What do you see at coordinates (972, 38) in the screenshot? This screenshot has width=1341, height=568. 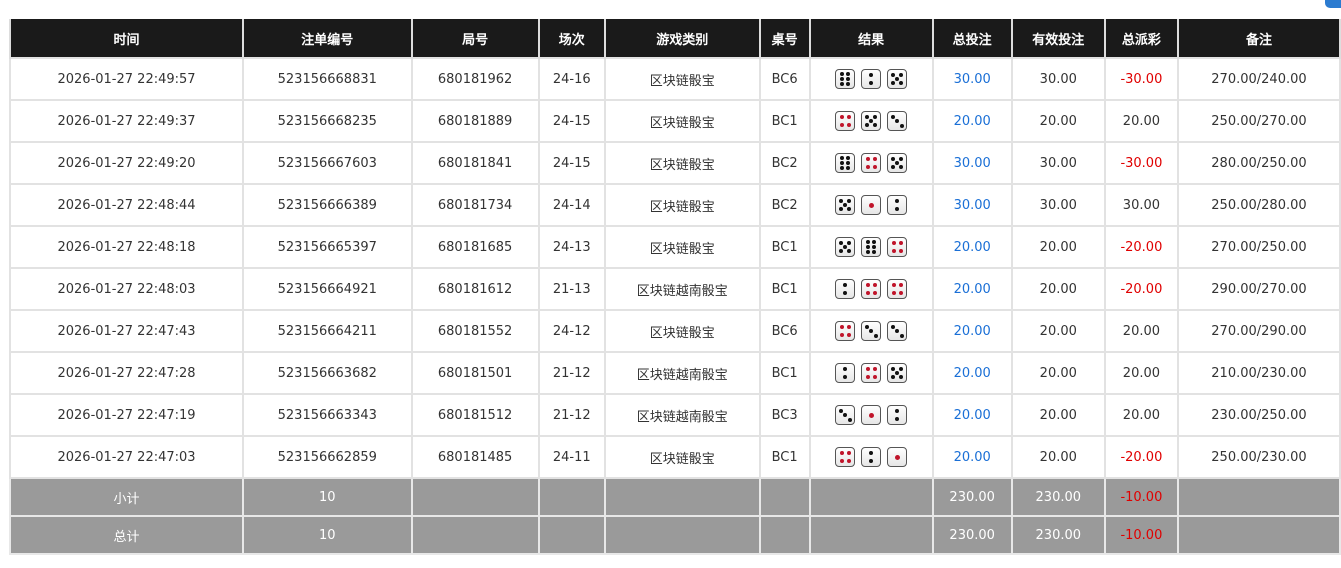 I see `header-total-bet: 总投注` at bounding box center [972, 38].